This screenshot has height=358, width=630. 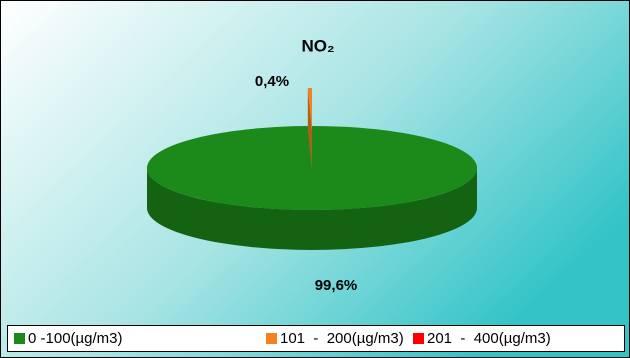 What do you see at coordinates (489, 338) in the screenshot?
I see `legend-label: 201 - 400(µg/m3)` at bounding box center [489, 338].